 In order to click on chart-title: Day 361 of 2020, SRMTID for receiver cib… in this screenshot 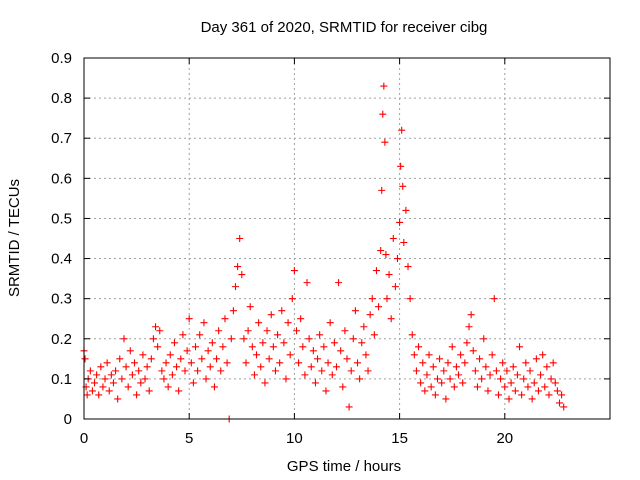, I will do `click(344, 27)`.